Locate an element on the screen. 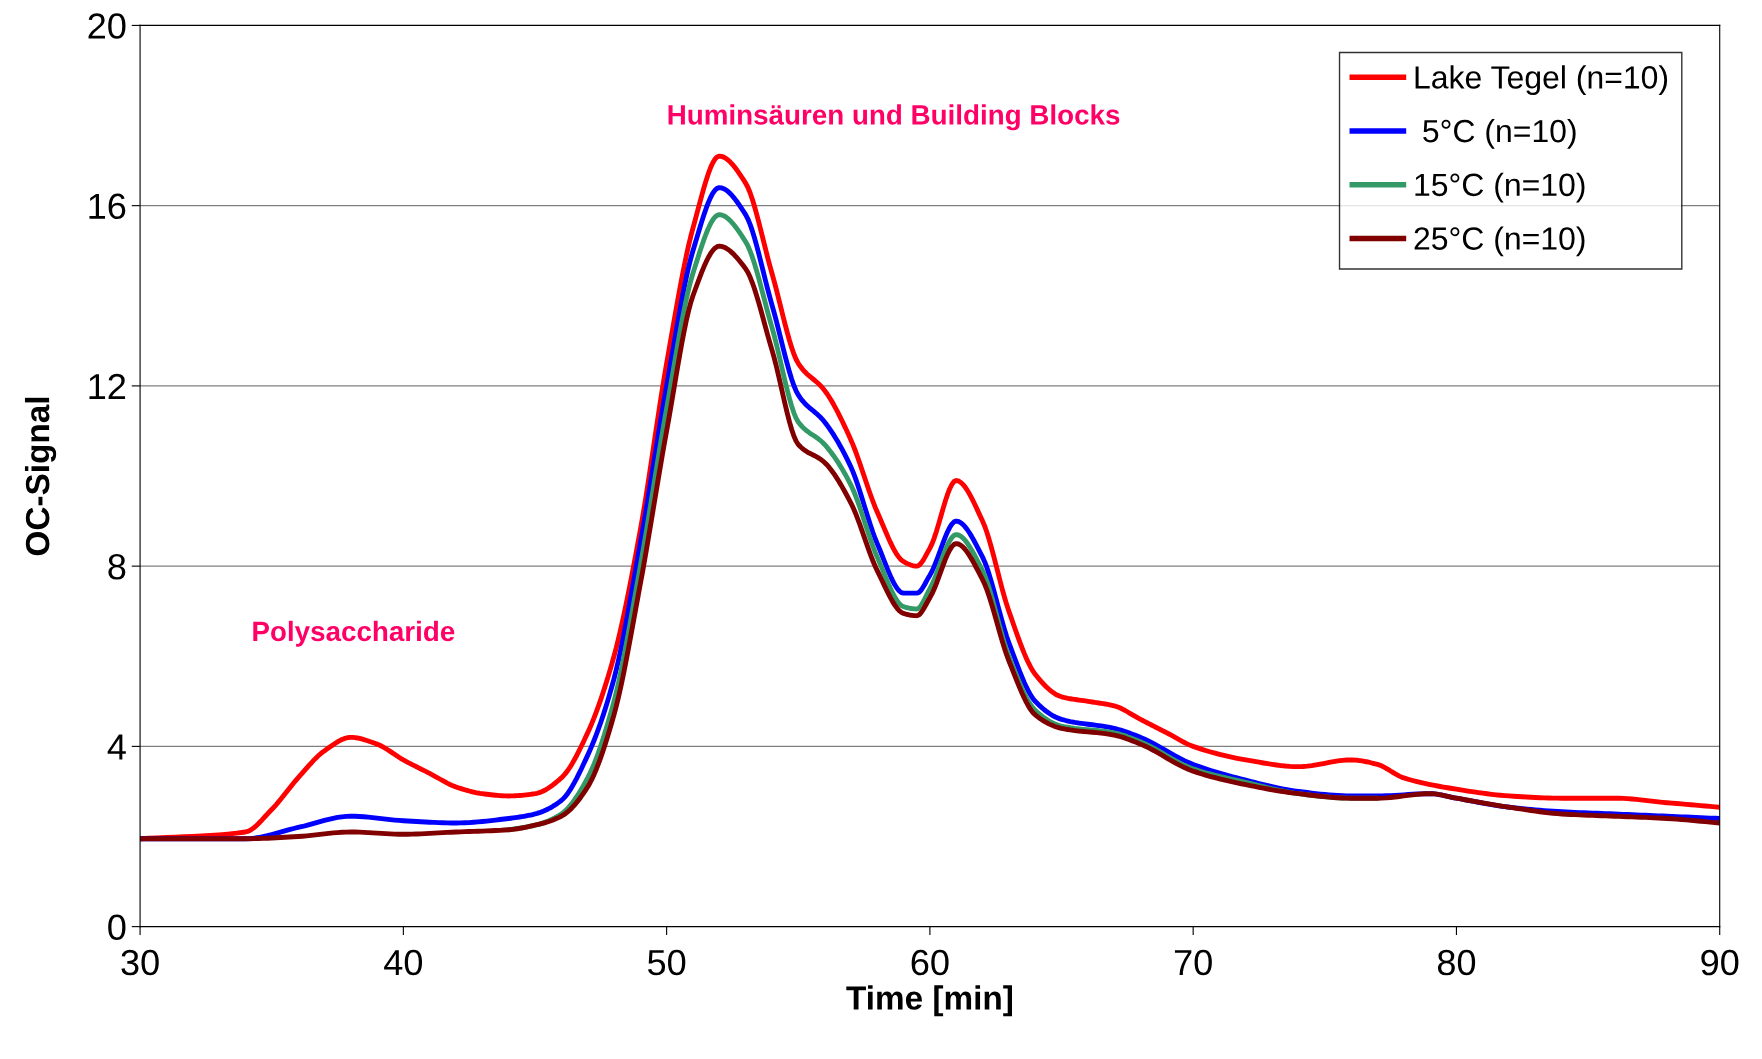 The height and width of the screenshot is (1059, 1762). legend-label: 15°C (n=10) is located at coordinates (1500, 187).